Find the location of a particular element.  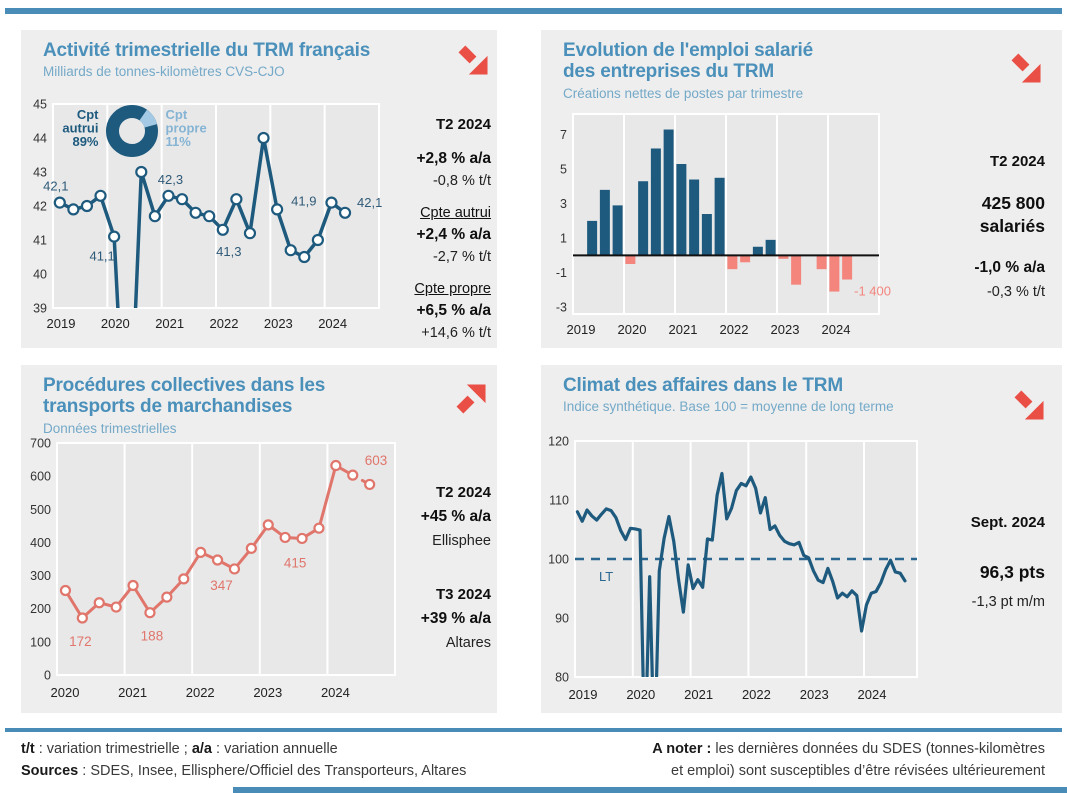

svg-text: 39 is located at coordinates (40, 309).